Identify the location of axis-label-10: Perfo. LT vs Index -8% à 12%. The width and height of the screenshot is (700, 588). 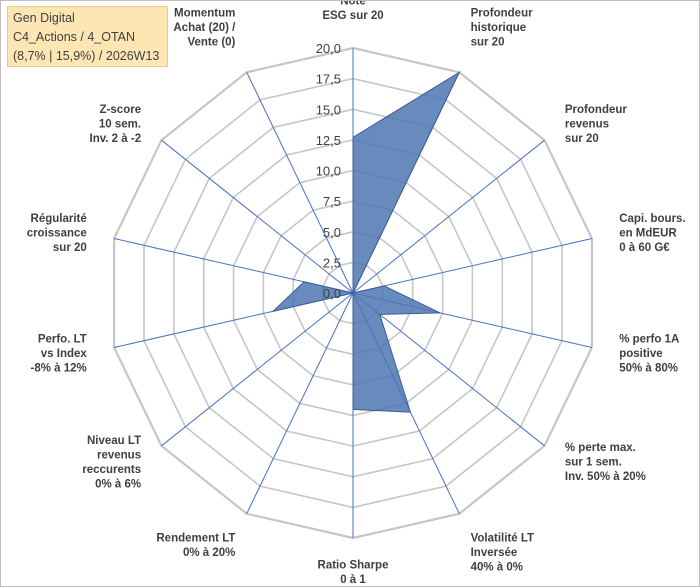
(59, 353).